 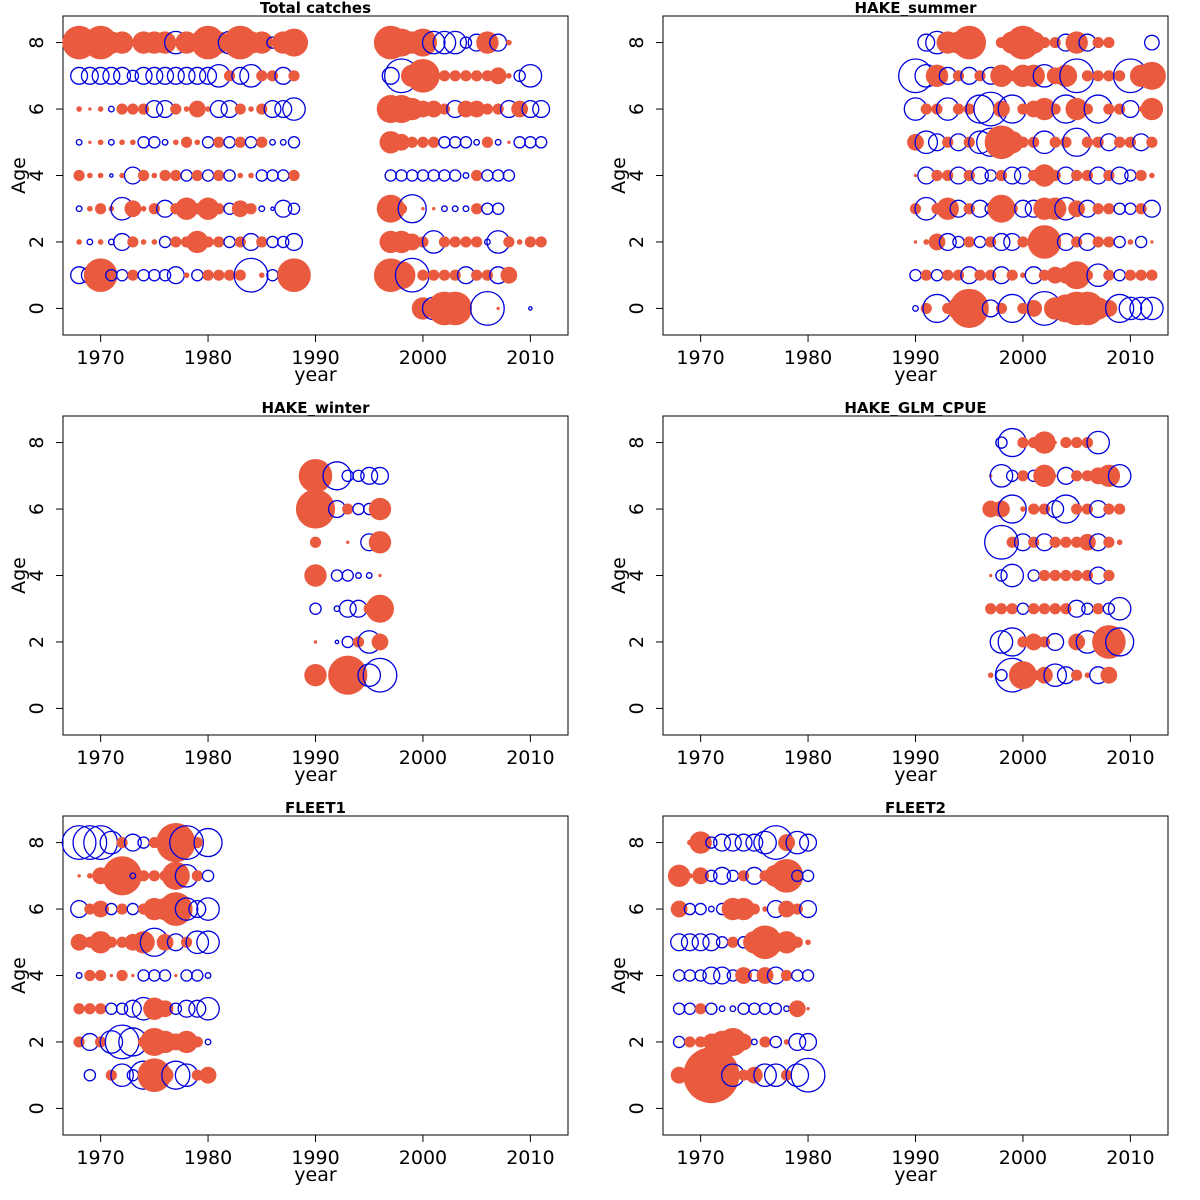 I want to click on x-tick-label: 1990, so click(x=315, y=358).